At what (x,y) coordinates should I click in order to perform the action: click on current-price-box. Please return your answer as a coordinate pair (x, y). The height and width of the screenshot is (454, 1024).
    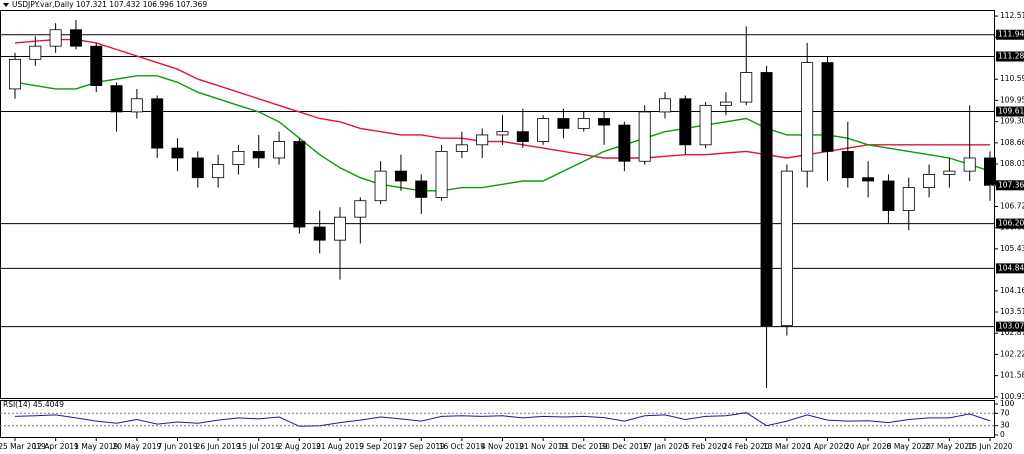
    Looking at the image, I should click on (1010, 185).